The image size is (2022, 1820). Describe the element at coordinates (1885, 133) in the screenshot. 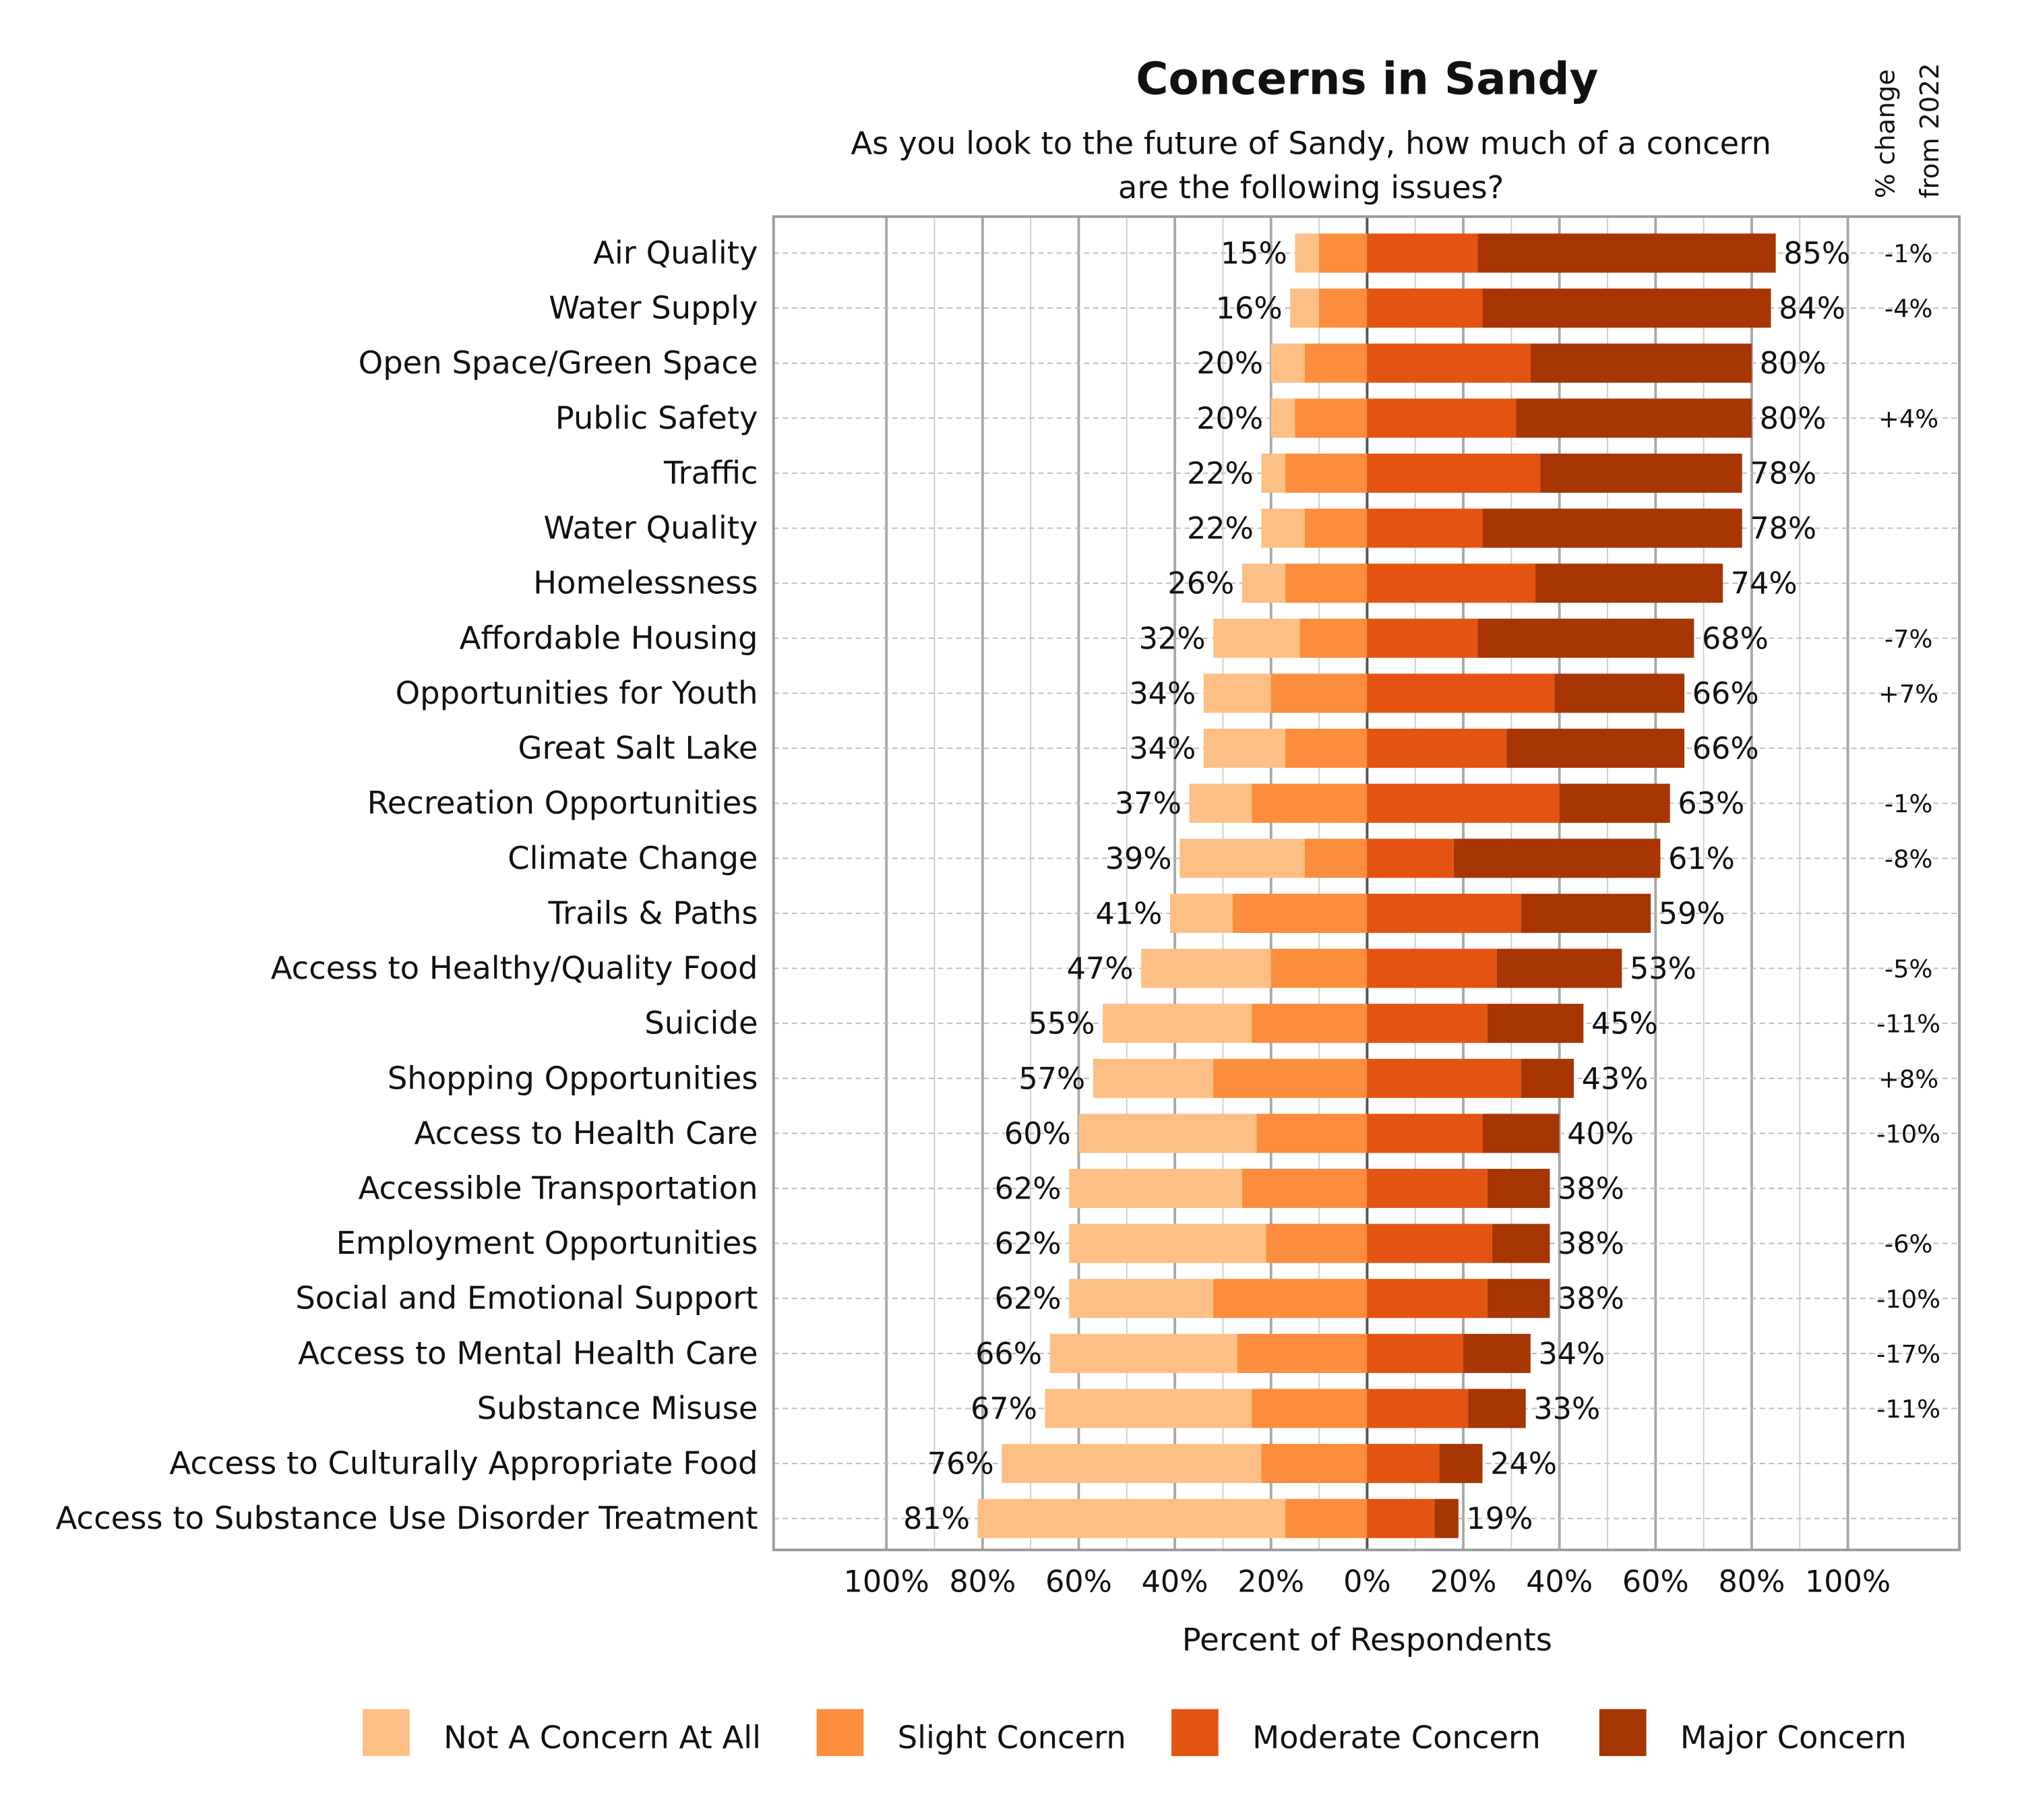

I see `change-header-line-1: % change` at that location.